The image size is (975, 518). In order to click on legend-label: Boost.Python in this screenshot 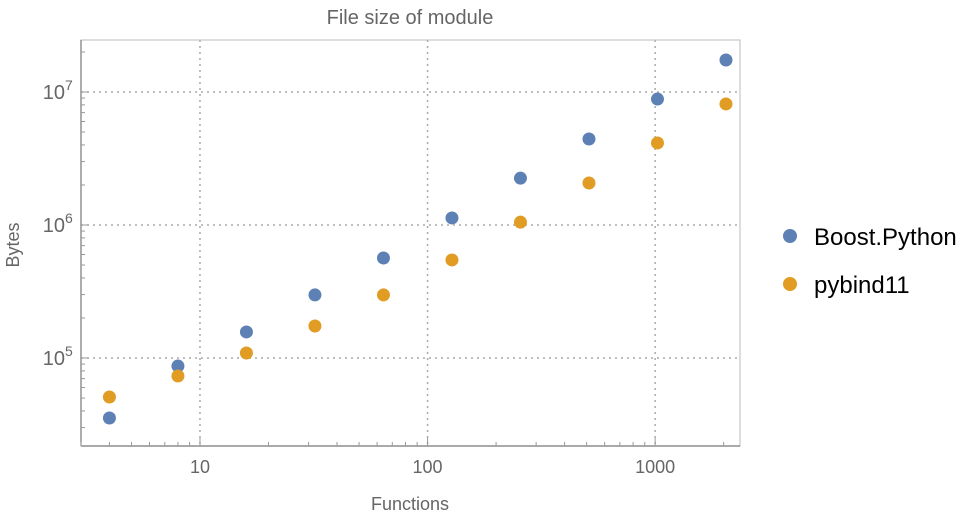, I will do `click(885, 237)`.